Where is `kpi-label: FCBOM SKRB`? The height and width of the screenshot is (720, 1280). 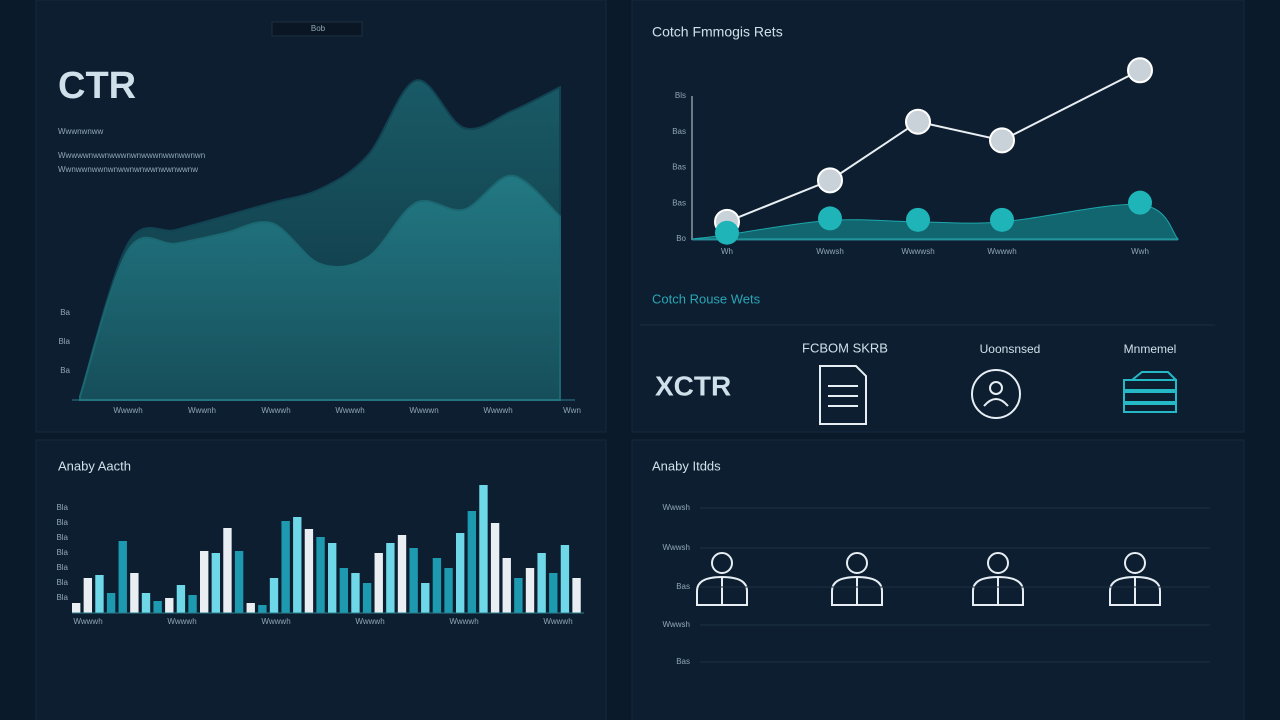
kpi-label: FCBOM SKRB is located at coordinates (845, 347).